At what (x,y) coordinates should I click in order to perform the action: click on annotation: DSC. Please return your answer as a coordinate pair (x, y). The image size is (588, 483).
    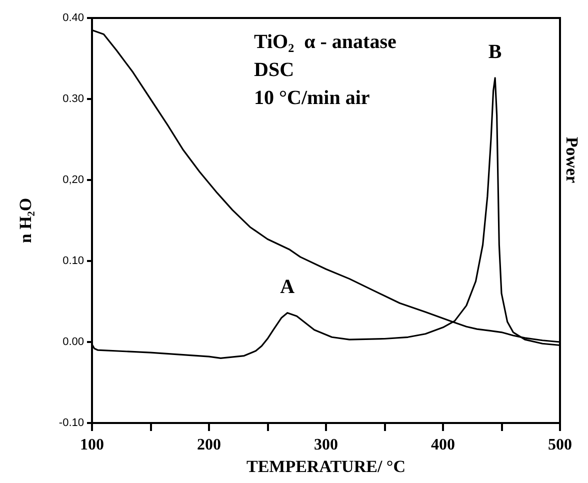
    Looking at the image, I should click on (274, 70).